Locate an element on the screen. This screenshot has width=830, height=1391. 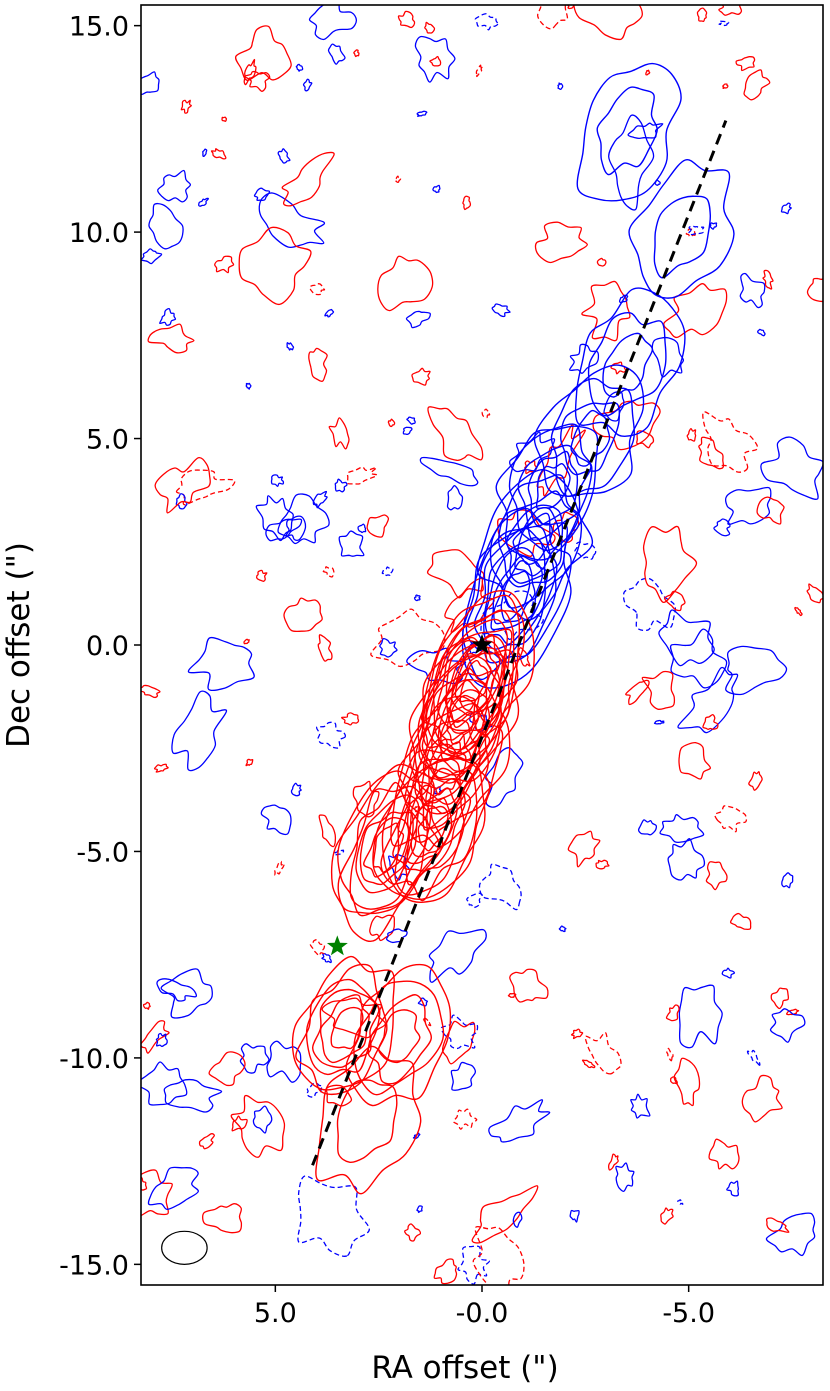
series-0-peak-0-contour is located at coordinates (517, 593).